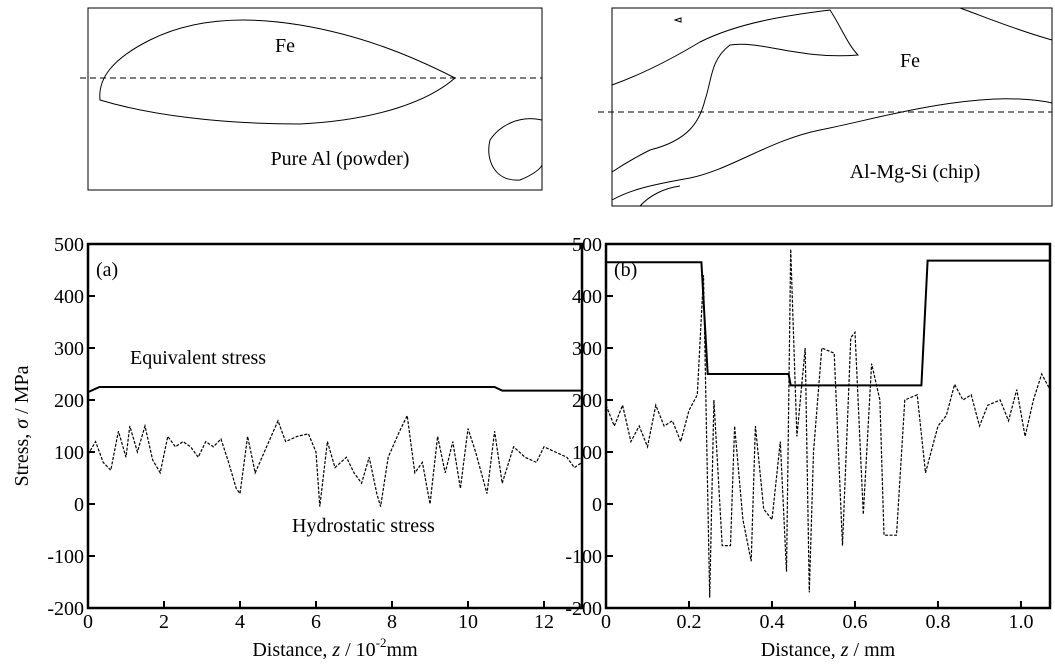  What do you see at coordinates (1020, 622) in the screenshot?
I see `x-tick-label: 1.0` at bounding box center [1020, 622].